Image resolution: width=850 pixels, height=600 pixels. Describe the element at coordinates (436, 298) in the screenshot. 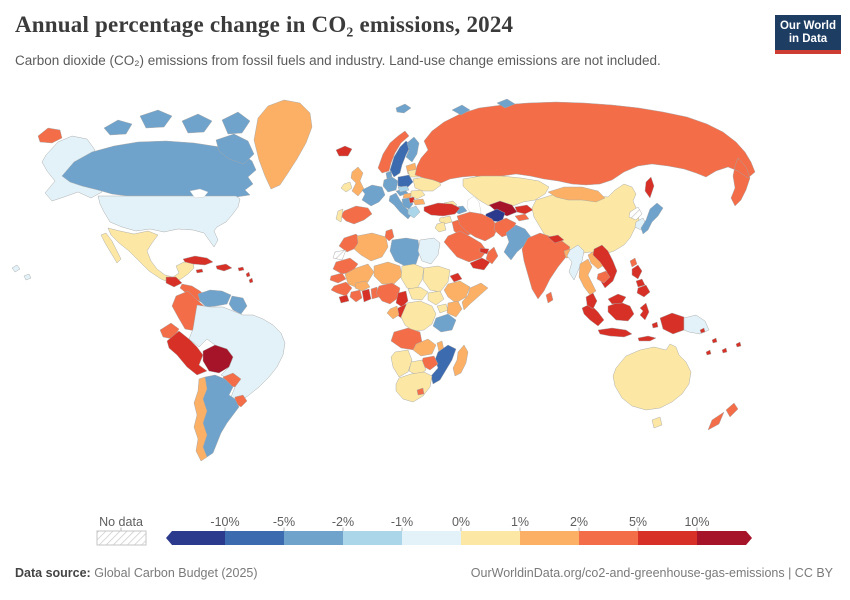

I see `country-south-sudan` at that location.